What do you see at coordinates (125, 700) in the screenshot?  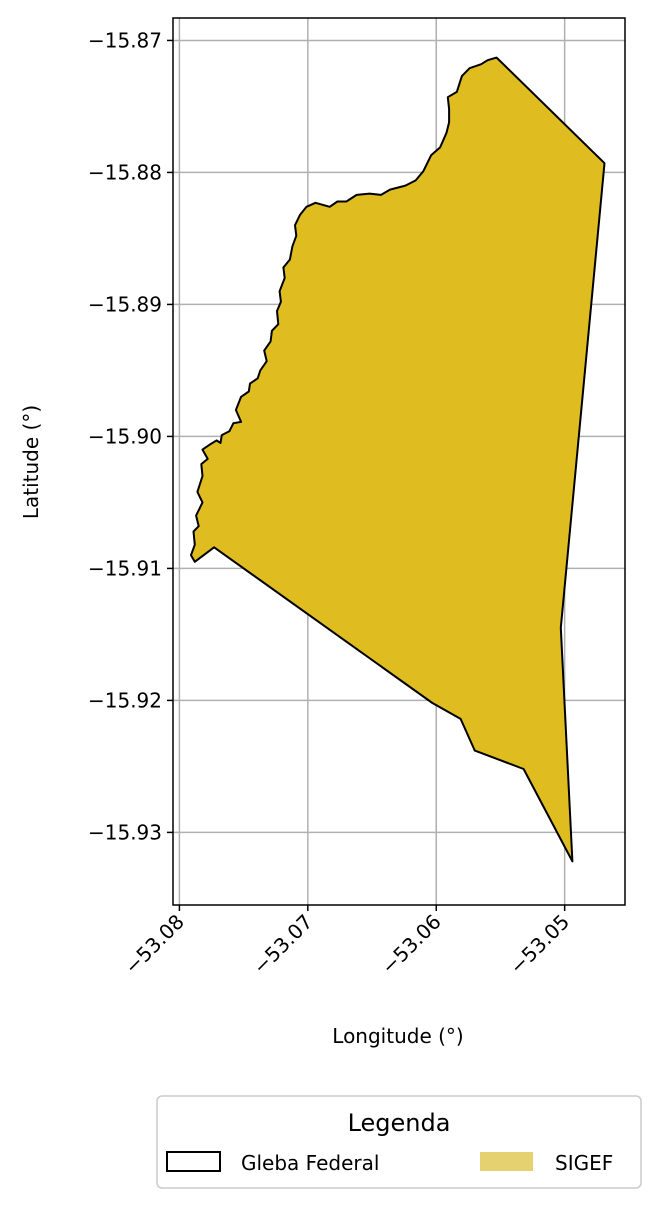 I see `y-tick-label-5: −15.92` at bounding box center [125, 700].